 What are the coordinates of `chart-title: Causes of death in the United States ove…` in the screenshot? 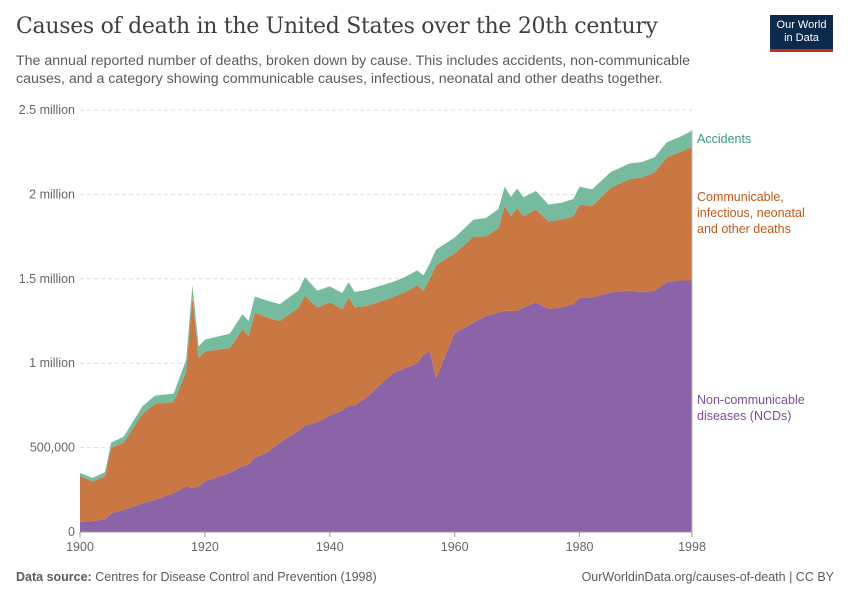 It's located at (337, 26).